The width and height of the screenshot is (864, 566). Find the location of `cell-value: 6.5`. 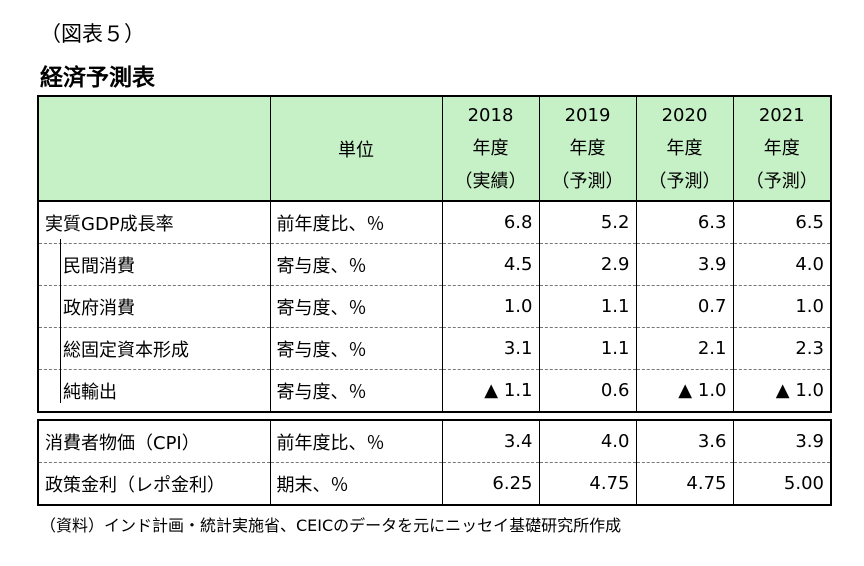

cell-value: 6.5 is located at coordinates (782, 222).